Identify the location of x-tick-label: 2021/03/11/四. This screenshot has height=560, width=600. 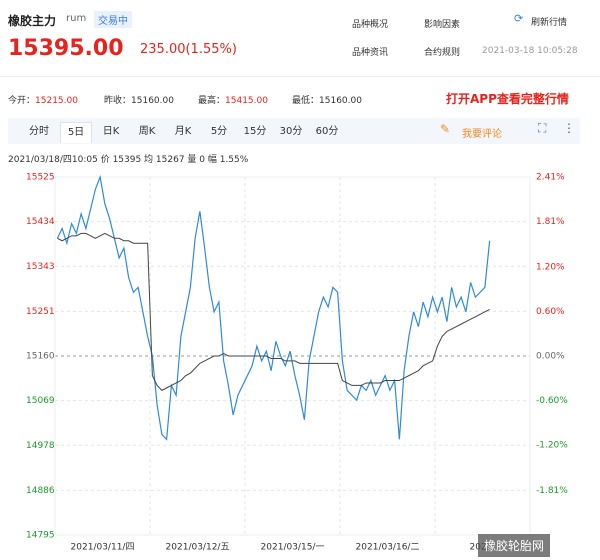
(103, 548).